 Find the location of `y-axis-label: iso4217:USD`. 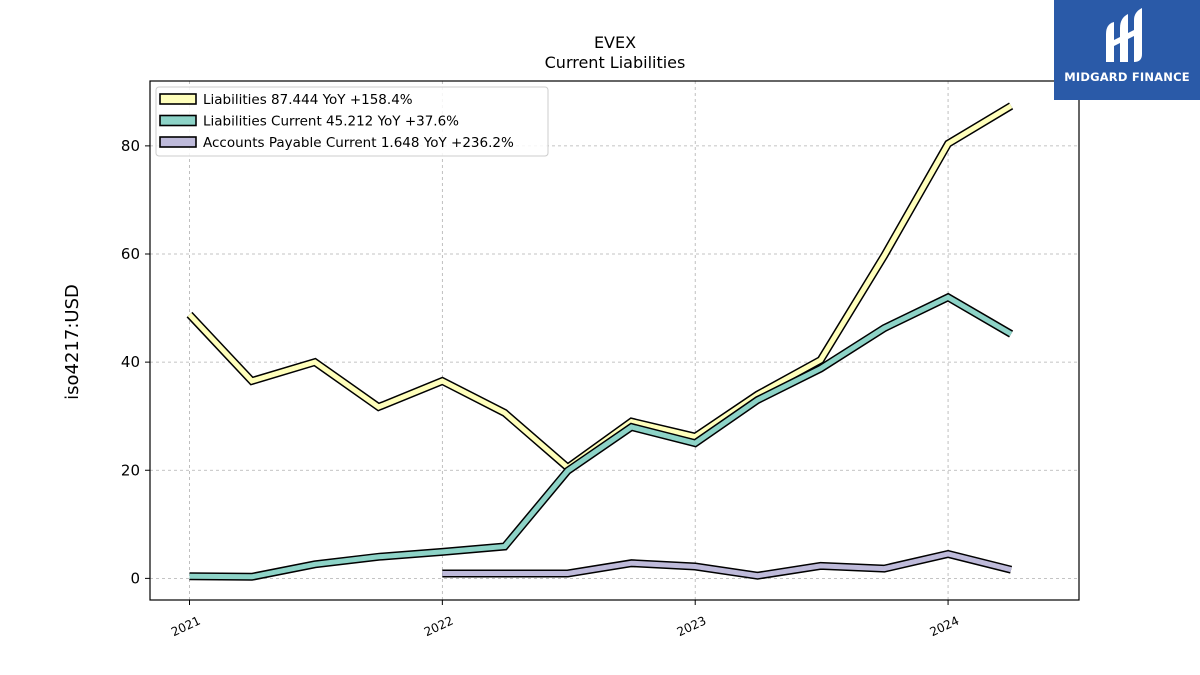

y-axis-label: iso4217:USD is located at coordinates (72, 342).